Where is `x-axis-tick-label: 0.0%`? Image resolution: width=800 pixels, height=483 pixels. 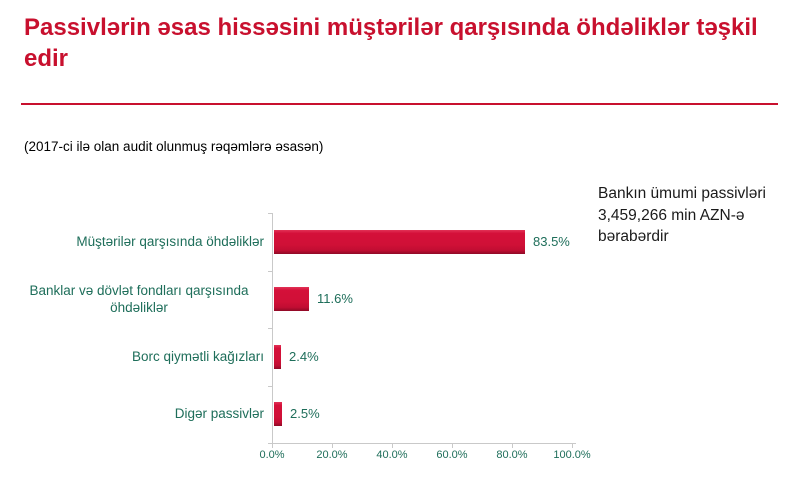
x-axis-tick-label: 0.0% is located at coordinates (272, 455).